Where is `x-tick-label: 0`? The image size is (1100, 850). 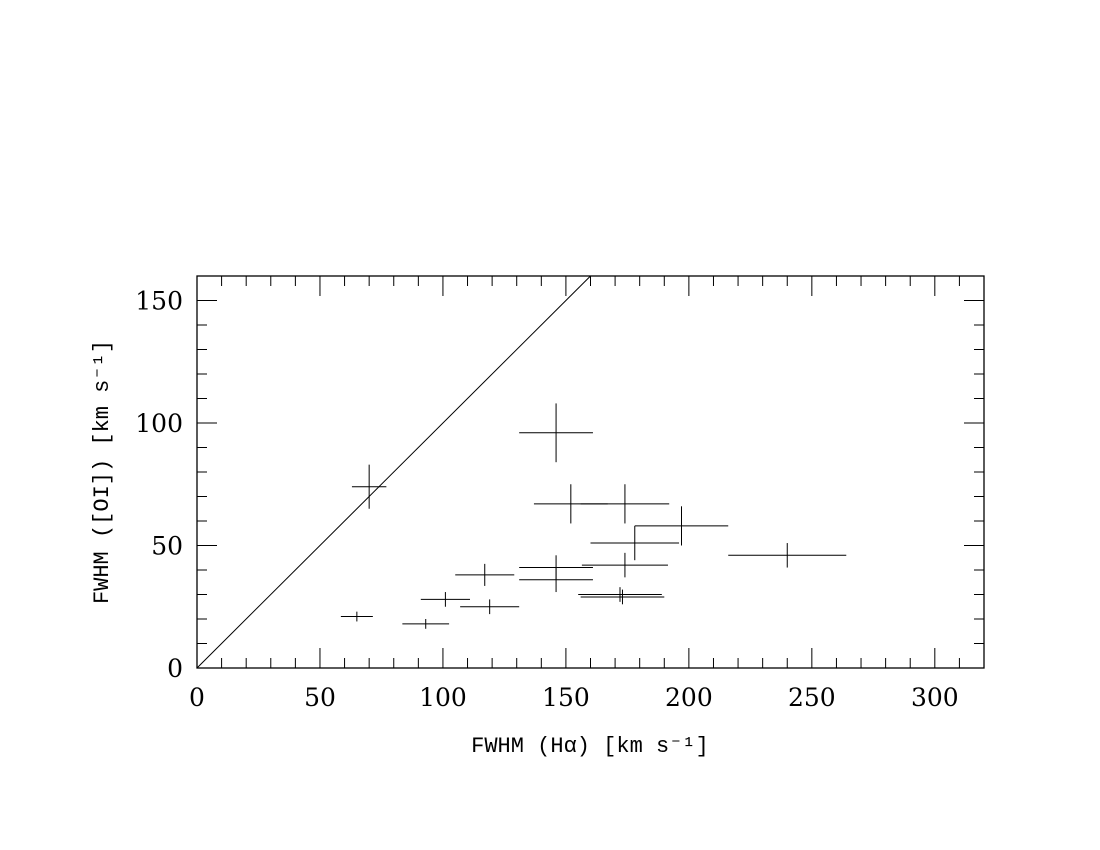
x-tick-label: 0 is located at coordinates (197, 697).